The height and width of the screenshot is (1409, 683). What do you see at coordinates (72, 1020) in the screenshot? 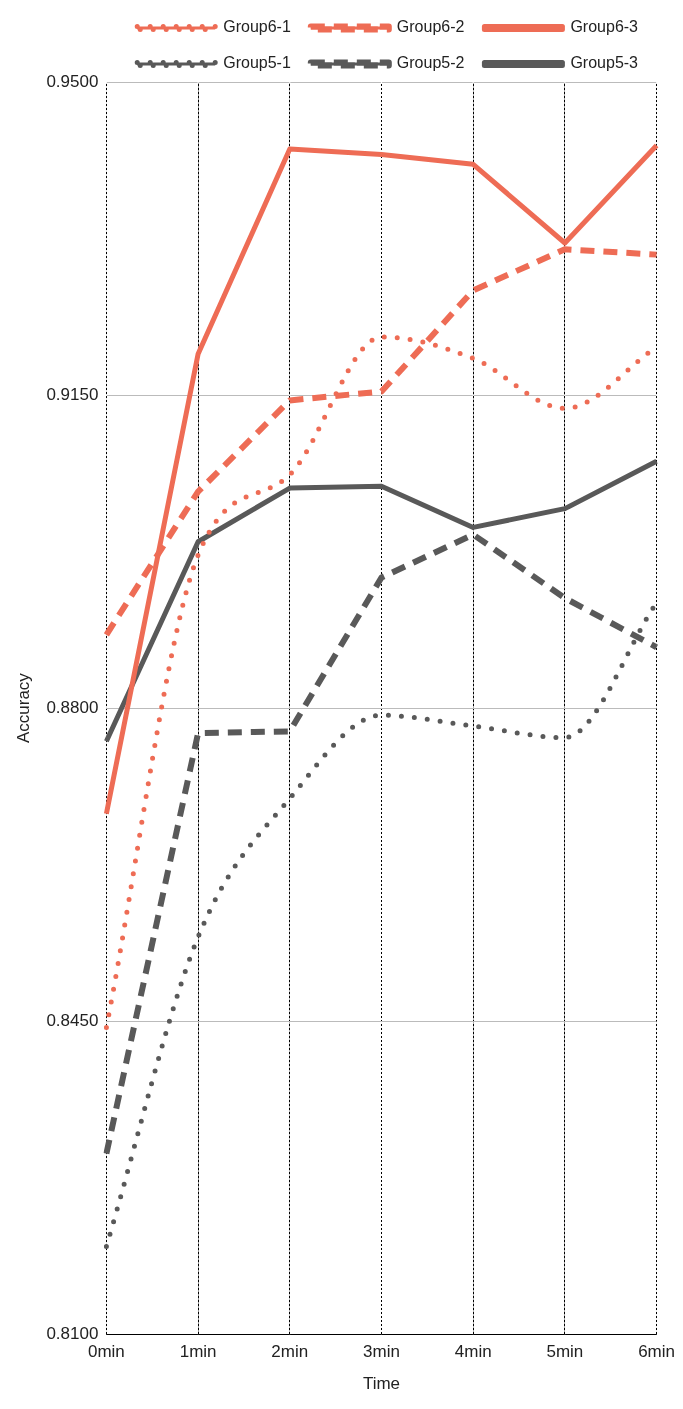
I see `y-tick-label: 0.8450` at bounding box center [72, 1020].